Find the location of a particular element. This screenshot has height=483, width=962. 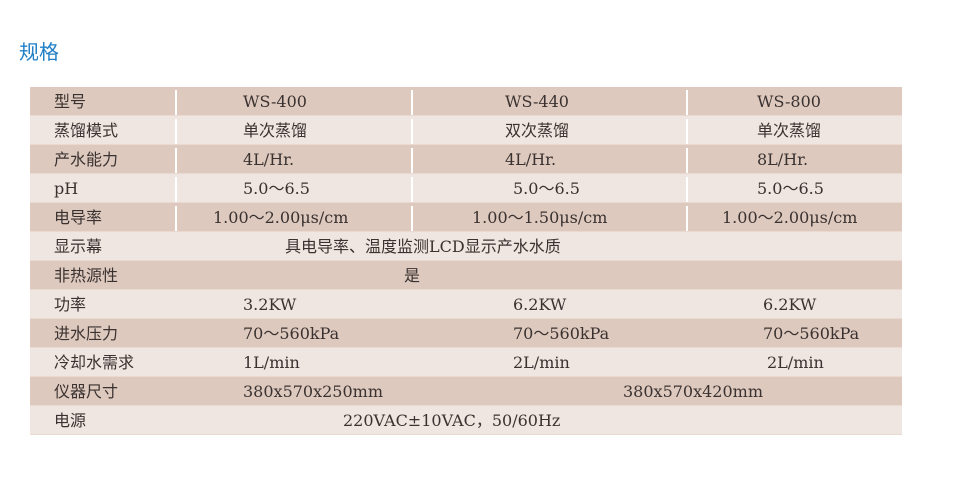

table-row: 功率 3.2KW 6.2KW 6.2KW is located at coordinates (466, 304).